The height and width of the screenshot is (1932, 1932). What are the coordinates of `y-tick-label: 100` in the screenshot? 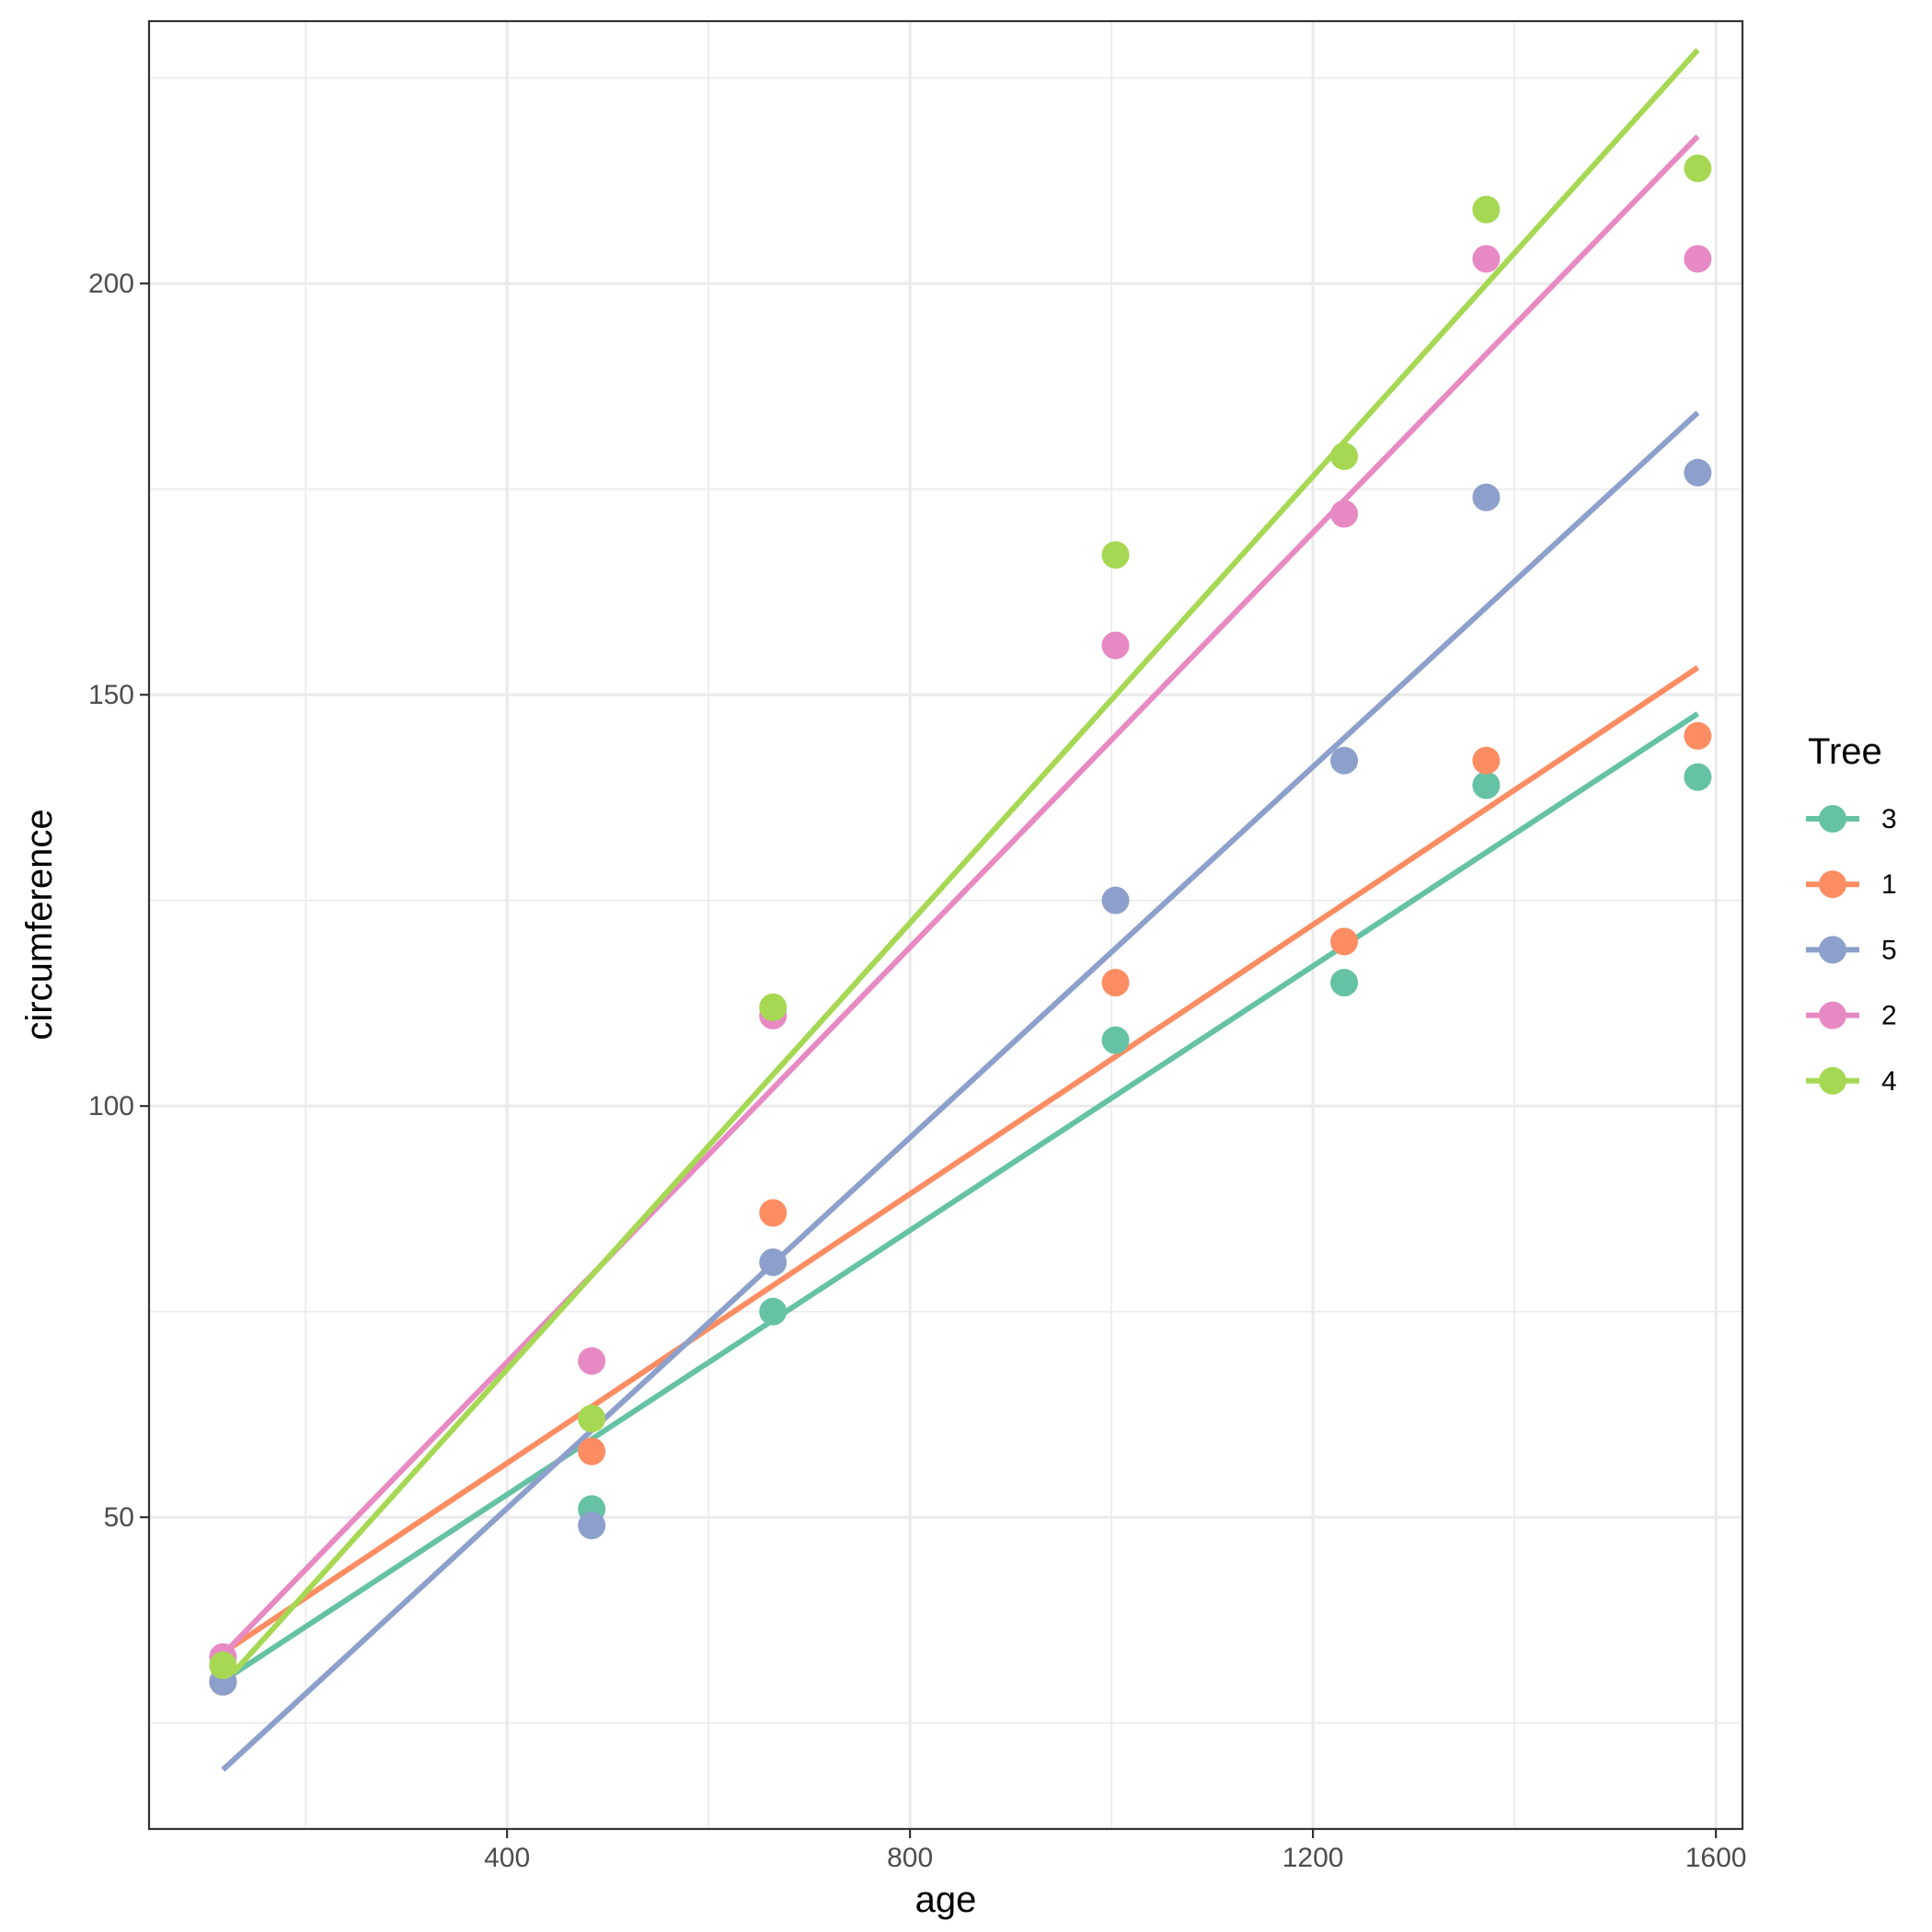 It's located at (111, 1106).